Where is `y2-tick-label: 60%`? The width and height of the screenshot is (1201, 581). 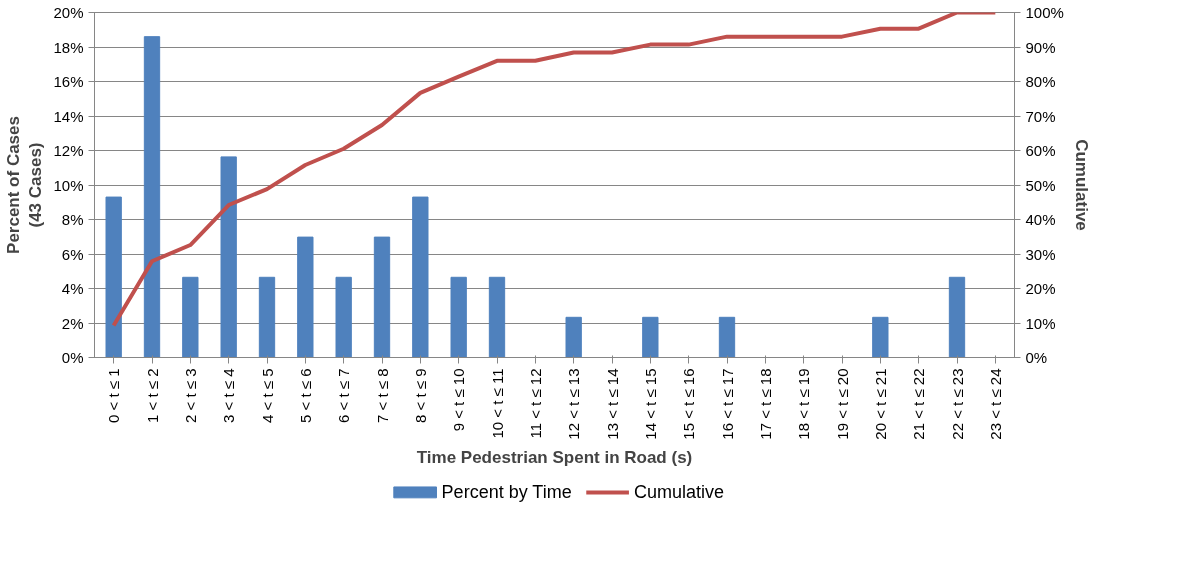 y2-tick-label: 60% is located at coordinates (1040, 150).